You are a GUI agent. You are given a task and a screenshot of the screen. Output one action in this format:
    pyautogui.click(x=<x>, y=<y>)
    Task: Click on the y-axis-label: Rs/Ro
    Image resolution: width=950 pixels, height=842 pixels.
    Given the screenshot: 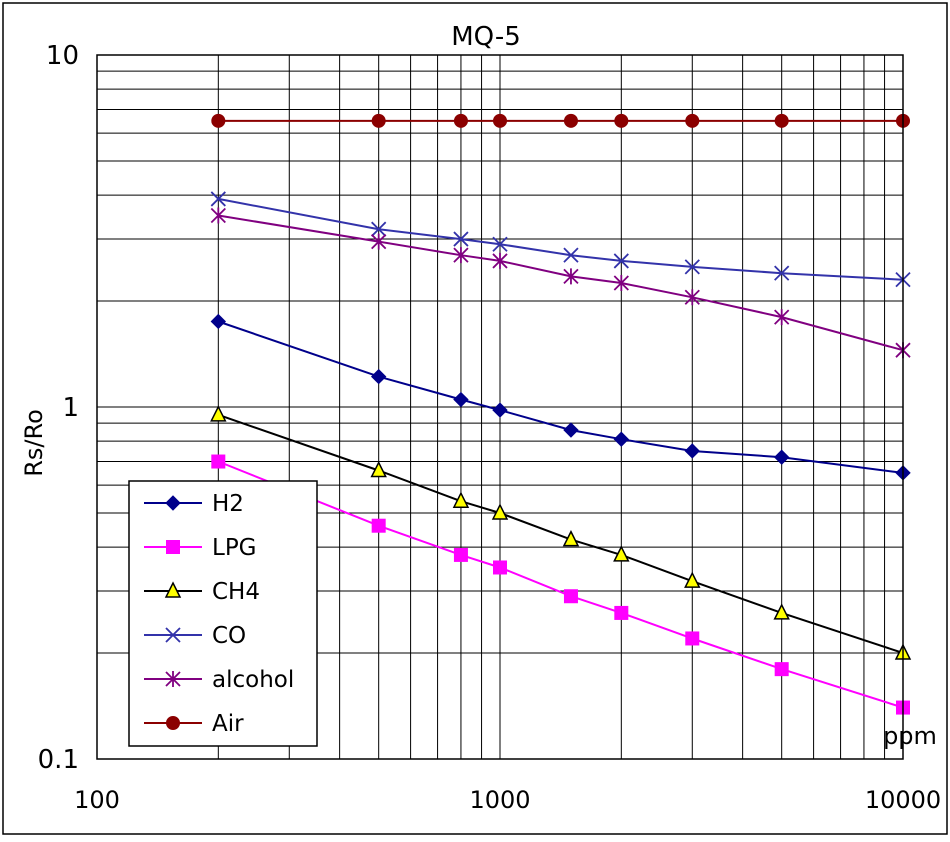 What is the action you would take?
    pyautogui.click(x=34, y=443)
    